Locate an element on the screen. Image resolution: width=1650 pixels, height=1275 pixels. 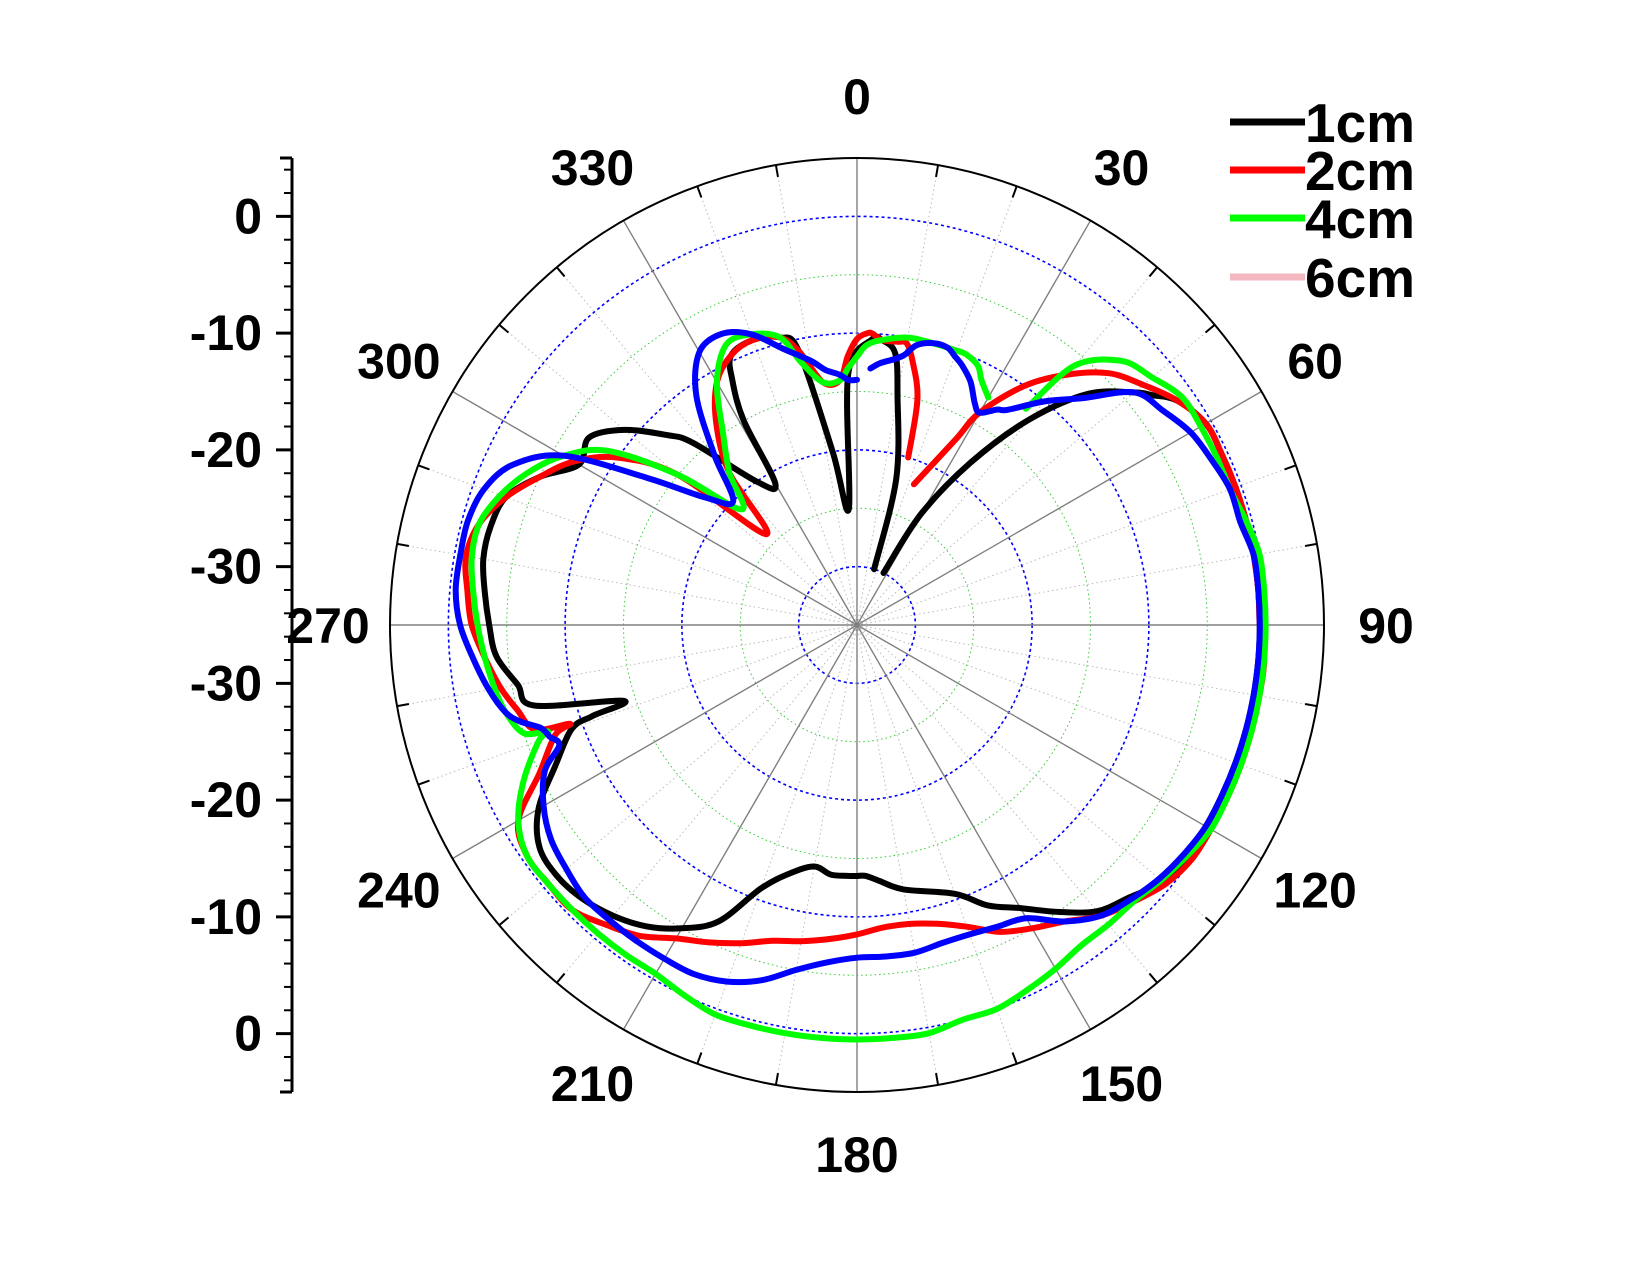
radial-axis: 0 -10 -20 -30 -30 -20 -10 0 is located at coordinates (242, 625).